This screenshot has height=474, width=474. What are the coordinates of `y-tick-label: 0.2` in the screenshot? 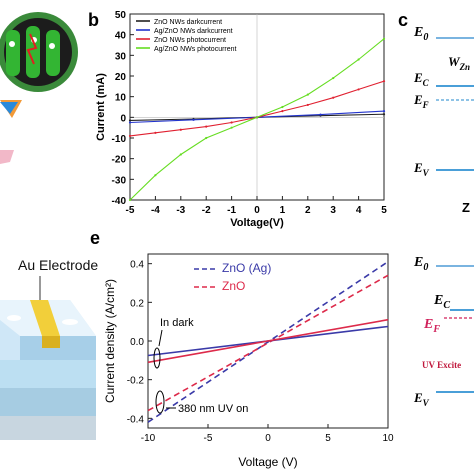 It's located at (137, 303).